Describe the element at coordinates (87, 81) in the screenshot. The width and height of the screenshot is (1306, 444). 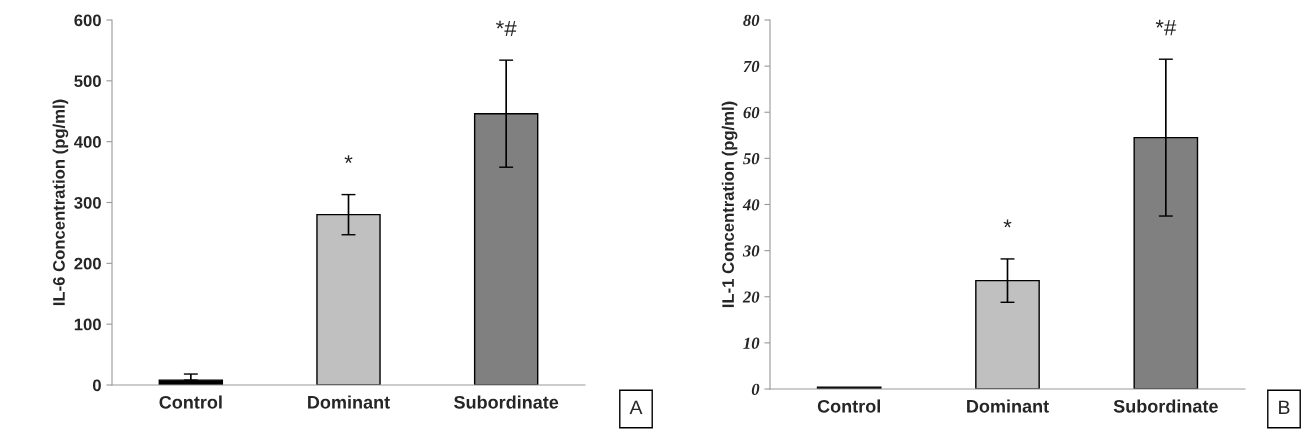
I see `y-tick-label: 500` at that location.